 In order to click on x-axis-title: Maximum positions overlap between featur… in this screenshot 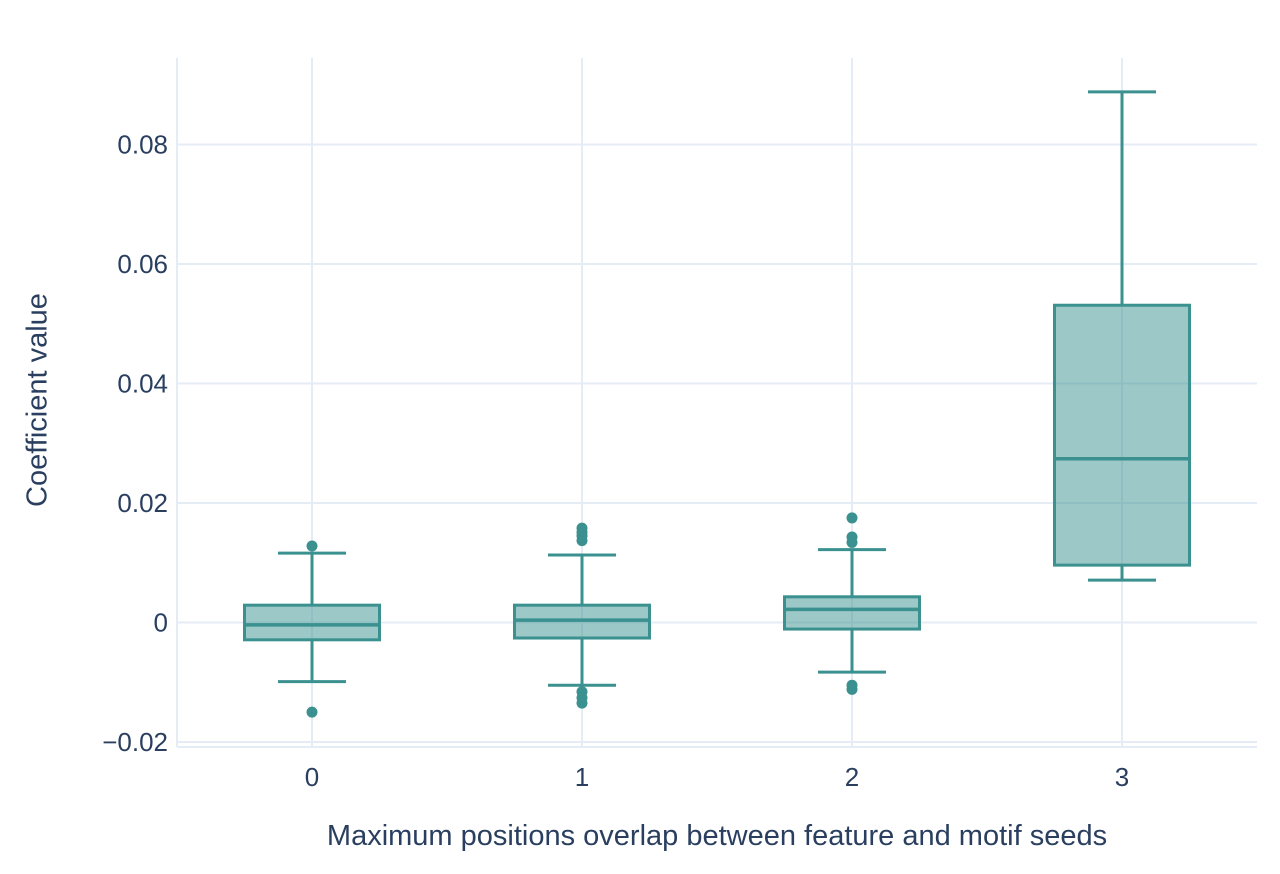, I will do `click(717, 836)`.